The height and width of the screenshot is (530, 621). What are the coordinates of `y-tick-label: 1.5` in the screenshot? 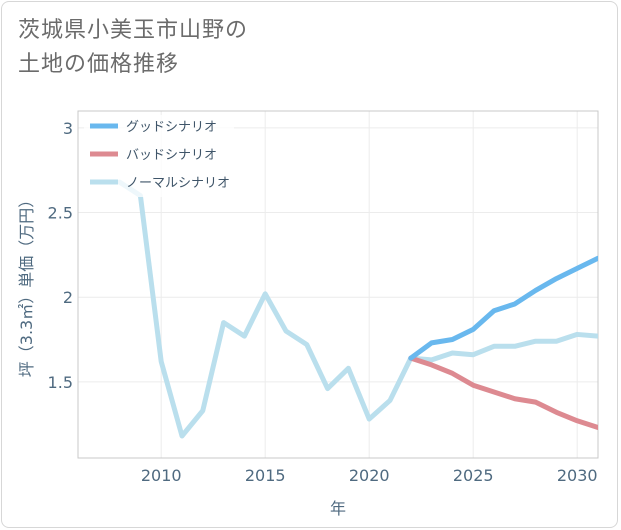 It's located at (60, 382).